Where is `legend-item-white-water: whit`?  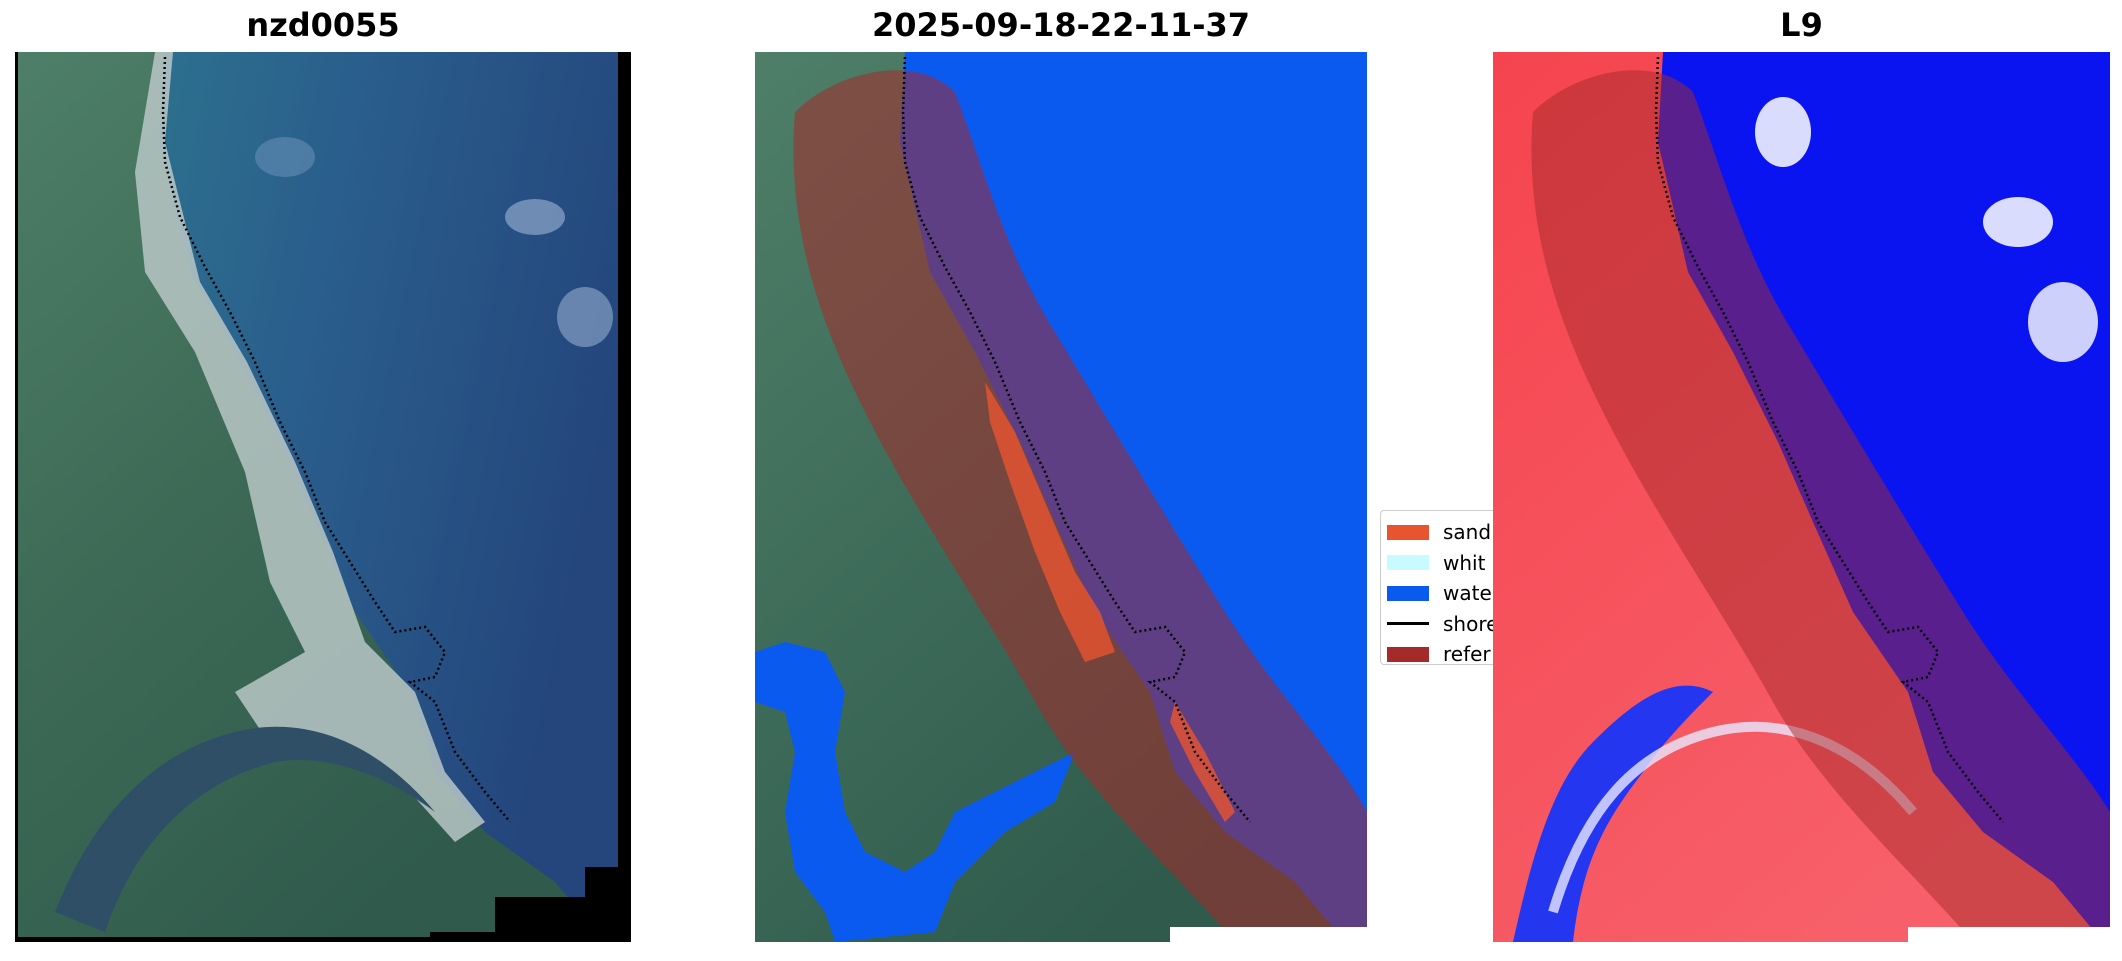 legend-item-white-water: whit is located at coordinates (1445, 563).